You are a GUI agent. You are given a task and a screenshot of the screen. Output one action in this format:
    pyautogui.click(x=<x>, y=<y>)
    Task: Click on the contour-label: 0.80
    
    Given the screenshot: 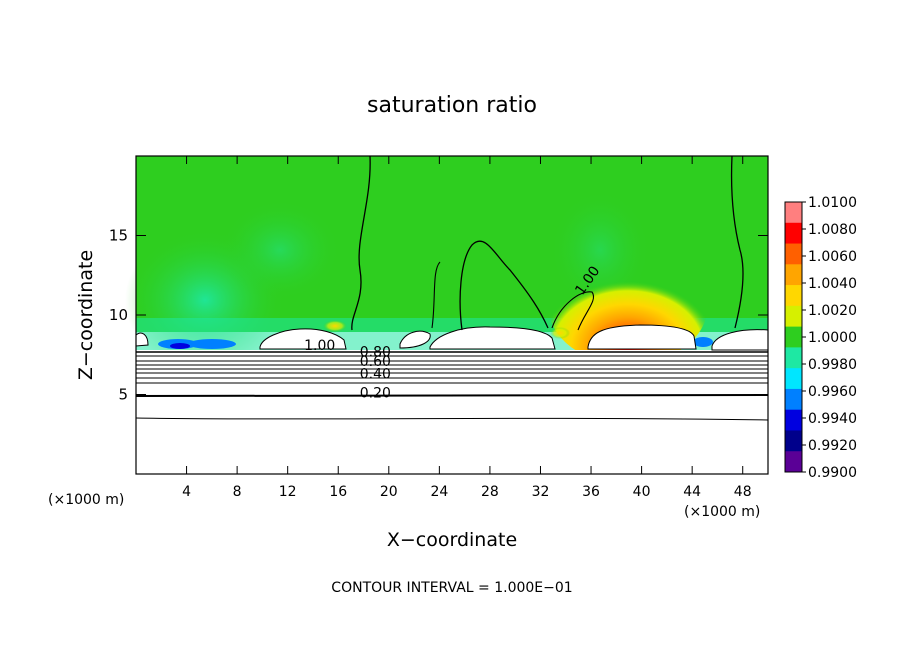 What is the action you would take?
    pyautogui.click(x=375, y=352)
    